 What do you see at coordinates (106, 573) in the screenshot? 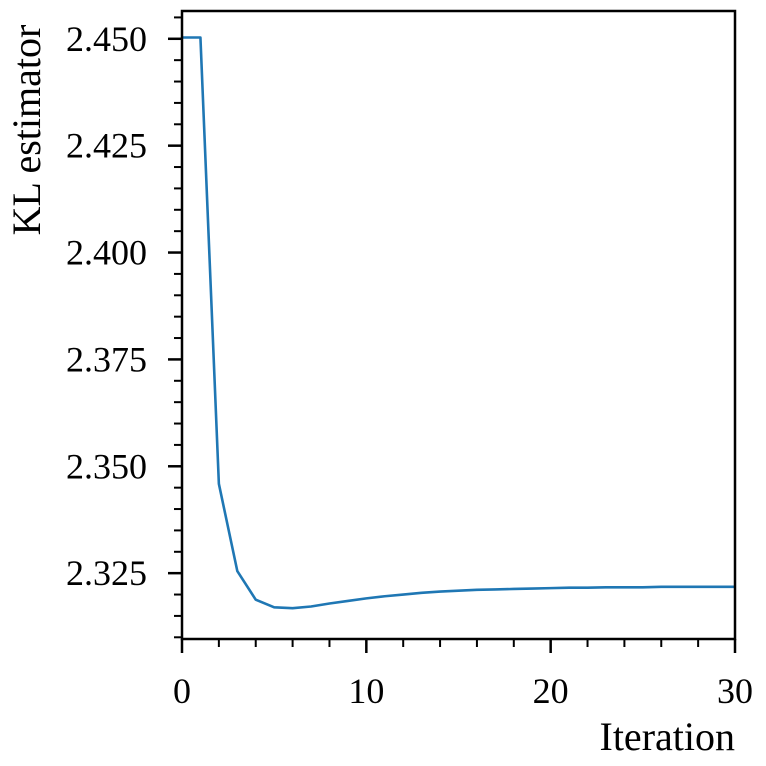
I see `y-tick-label: 2.325` at bounding box center [106, 573].